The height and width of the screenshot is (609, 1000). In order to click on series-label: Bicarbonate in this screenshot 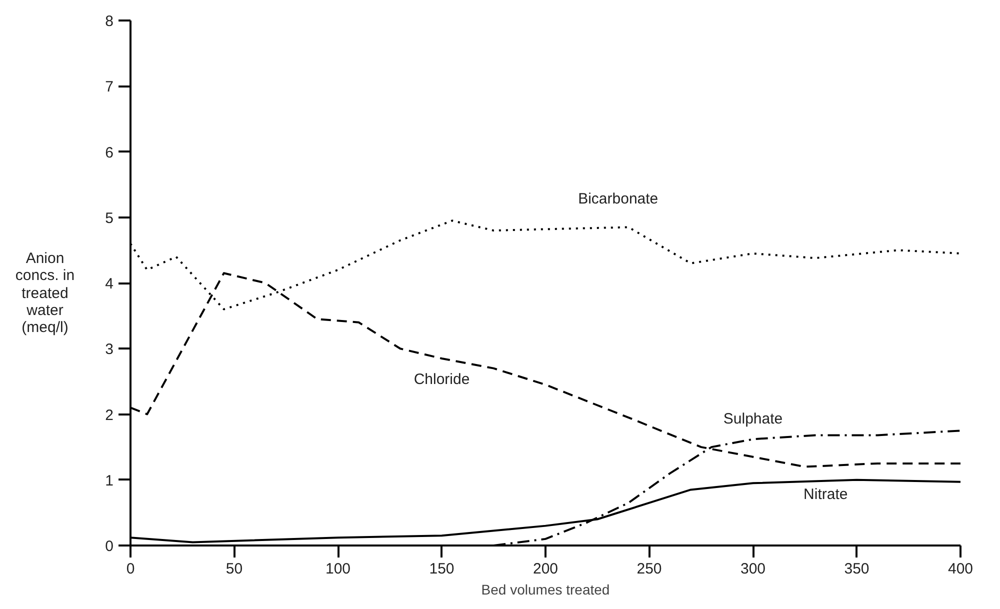, I will do `click(618, 199)`.